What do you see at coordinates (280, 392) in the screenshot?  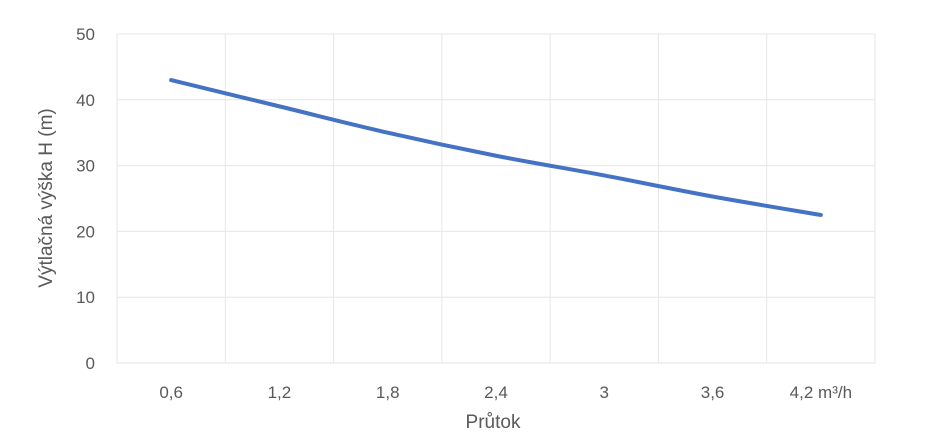 I see `x-tick-label: 1,2` at bounding box center [280, 392].